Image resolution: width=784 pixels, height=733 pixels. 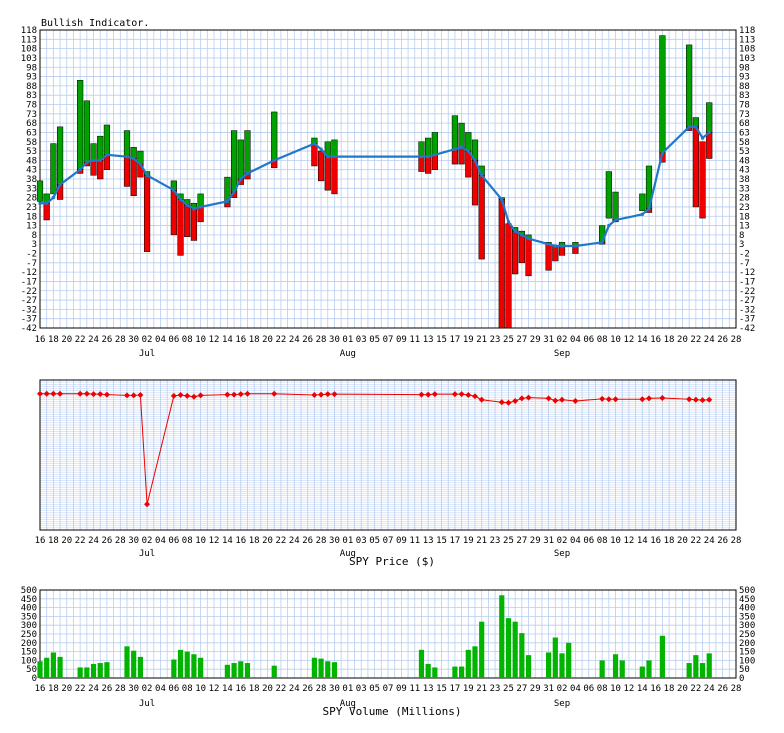 What do you see at coordinates (495, 541) in the screenshot?
I see `x-tick-label: 23` at bounding box center [495, 541].